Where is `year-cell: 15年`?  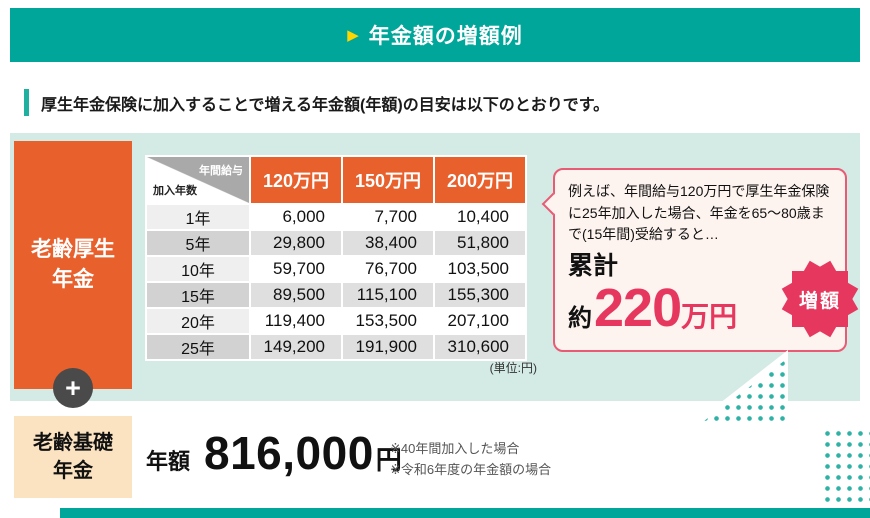 year-cell: 15年 is located at coordinates (198, 295).